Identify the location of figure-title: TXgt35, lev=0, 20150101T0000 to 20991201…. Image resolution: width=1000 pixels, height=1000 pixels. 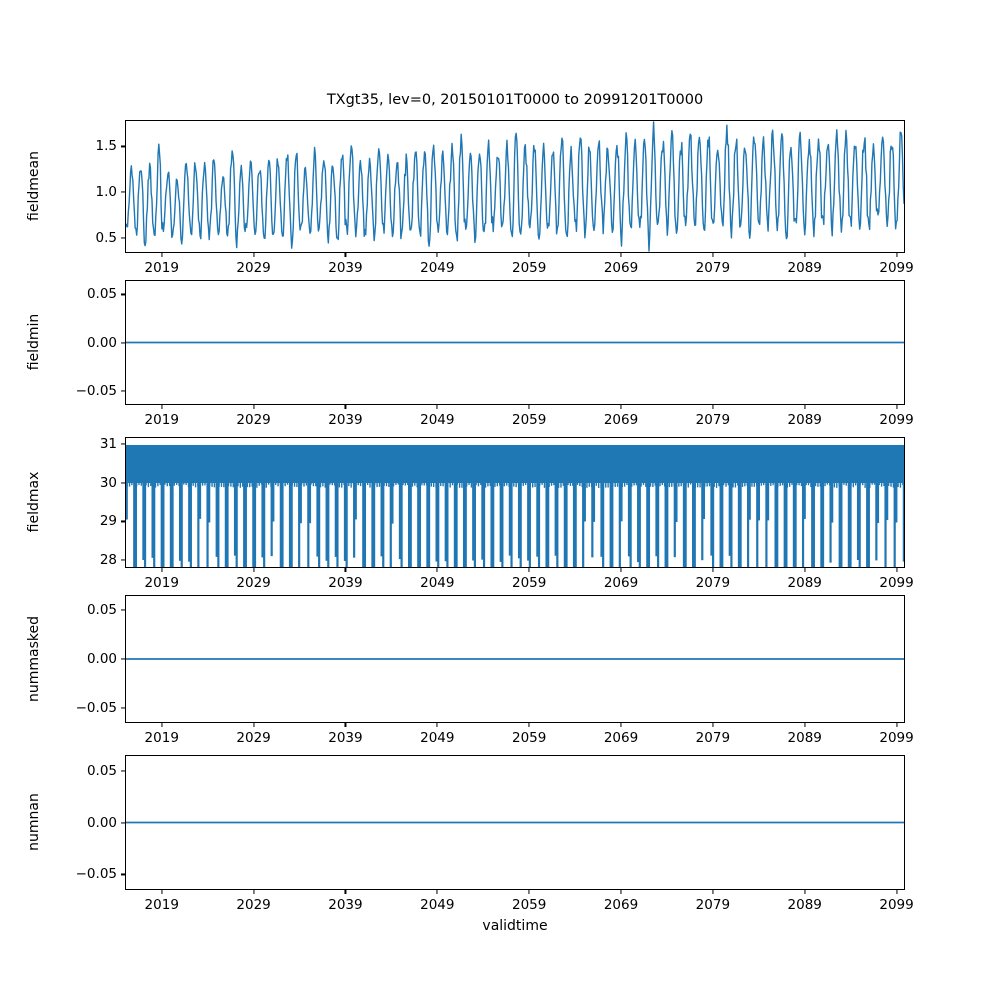
(515, 100).